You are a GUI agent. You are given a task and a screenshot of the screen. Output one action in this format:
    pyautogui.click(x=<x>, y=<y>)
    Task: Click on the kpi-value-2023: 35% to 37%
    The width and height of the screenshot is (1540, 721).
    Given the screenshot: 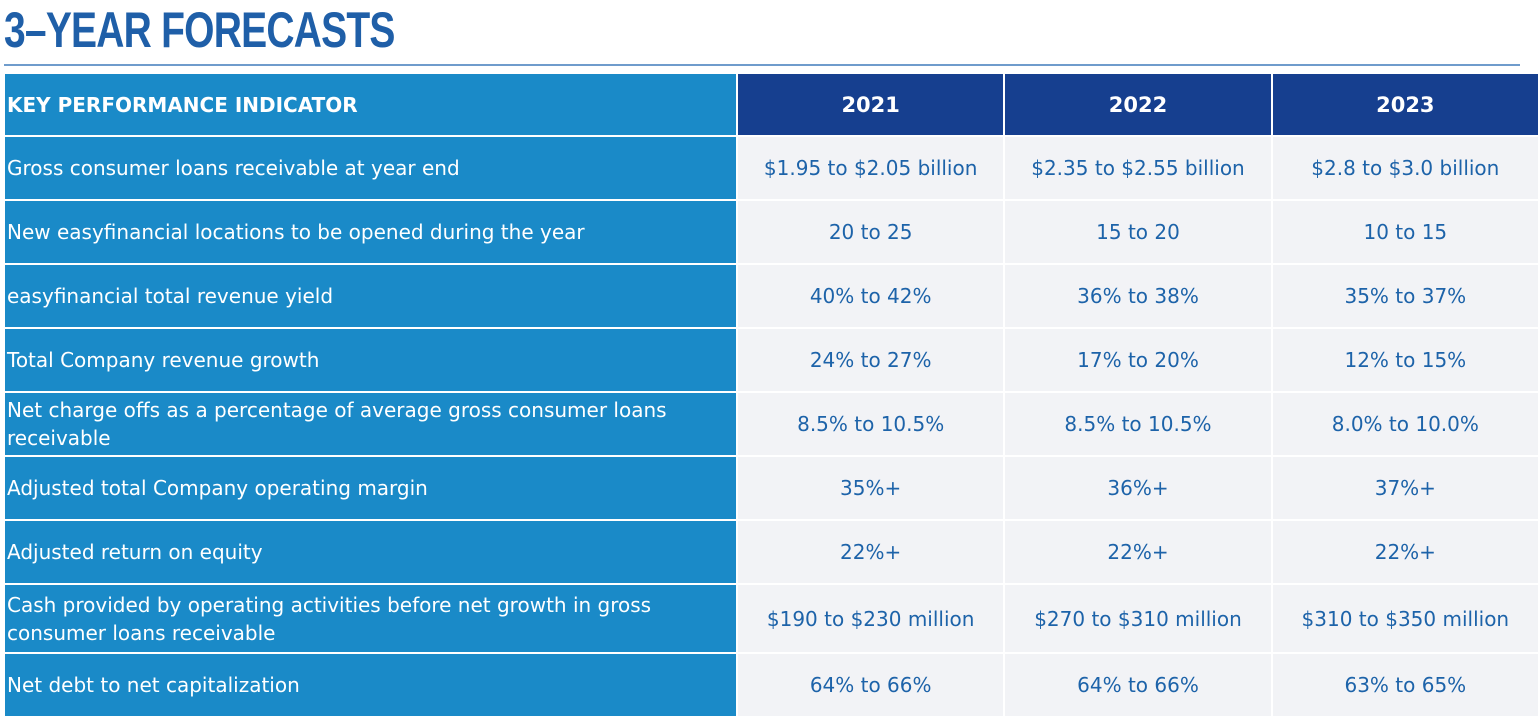 What is the action you would take?
    pyautogui.click(x=1405, y=296)
    